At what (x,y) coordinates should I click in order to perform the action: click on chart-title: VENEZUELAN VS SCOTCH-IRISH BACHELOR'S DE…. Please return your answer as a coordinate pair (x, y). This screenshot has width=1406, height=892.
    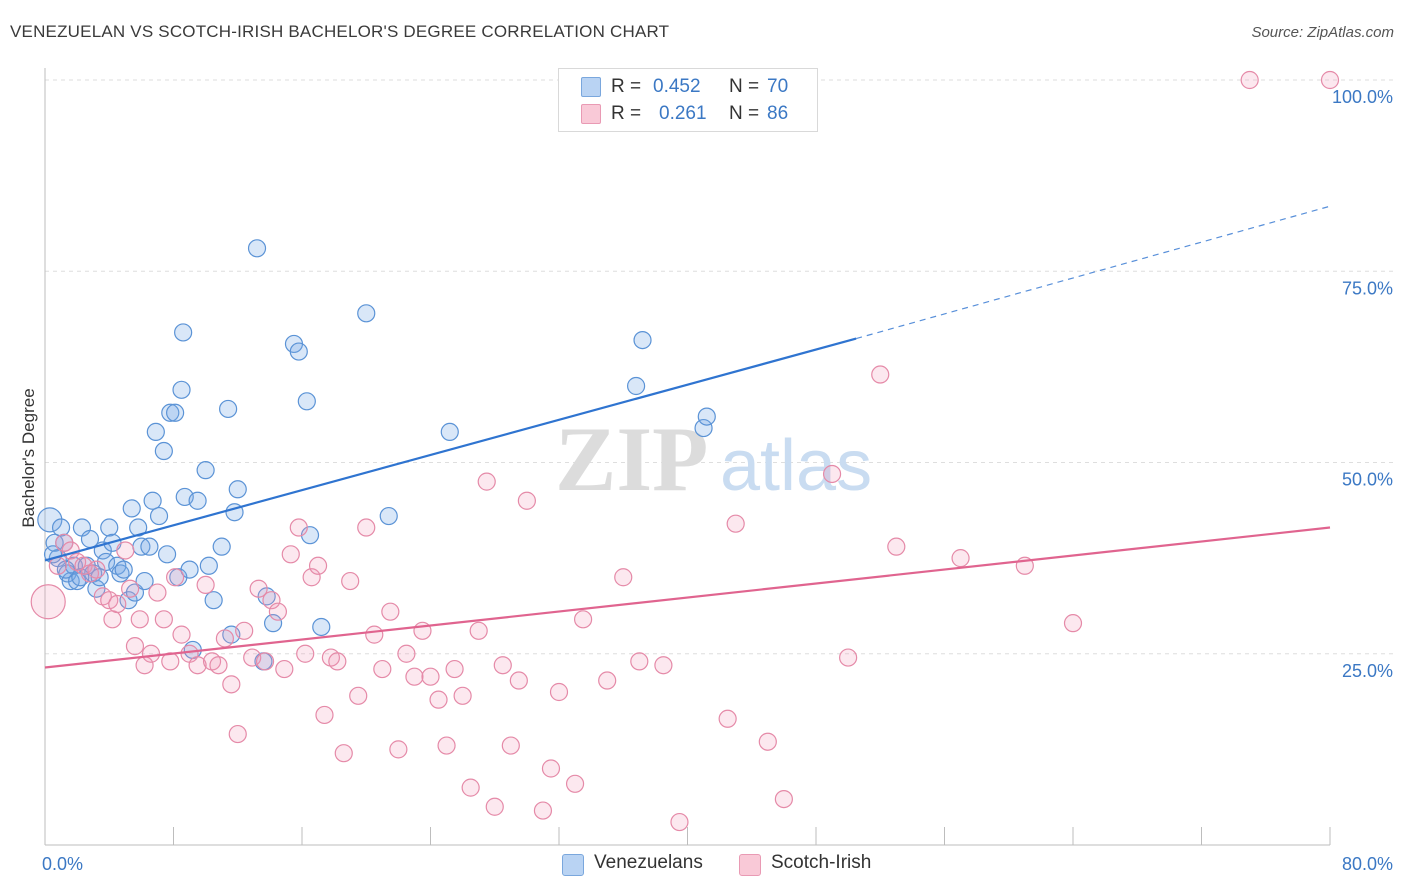
    Looking at the image, I should click on (340, 31).